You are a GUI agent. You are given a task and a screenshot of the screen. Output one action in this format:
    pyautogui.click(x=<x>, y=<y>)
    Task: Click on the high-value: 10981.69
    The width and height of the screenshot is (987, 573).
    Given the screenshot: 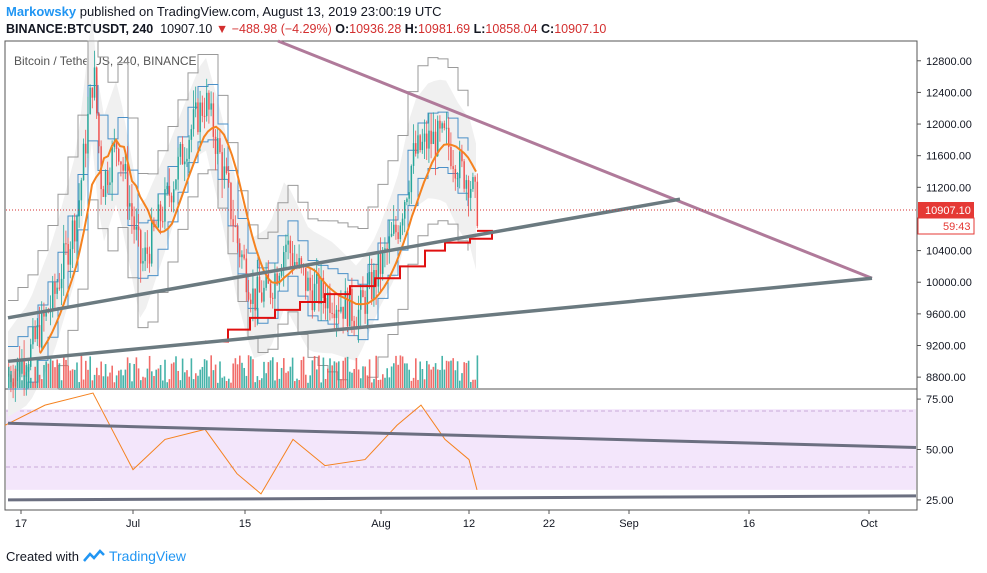 What is the action you would take?
    pyautogui.click(x=444, y=29)
    